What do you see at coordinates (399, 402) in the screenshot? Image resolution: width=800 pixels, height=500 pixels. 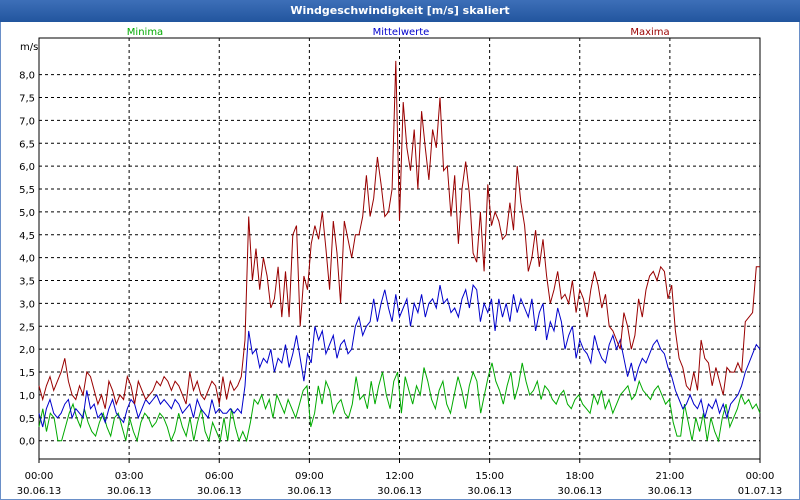 I see `series-line-minima` at bounding box center [399, 402].